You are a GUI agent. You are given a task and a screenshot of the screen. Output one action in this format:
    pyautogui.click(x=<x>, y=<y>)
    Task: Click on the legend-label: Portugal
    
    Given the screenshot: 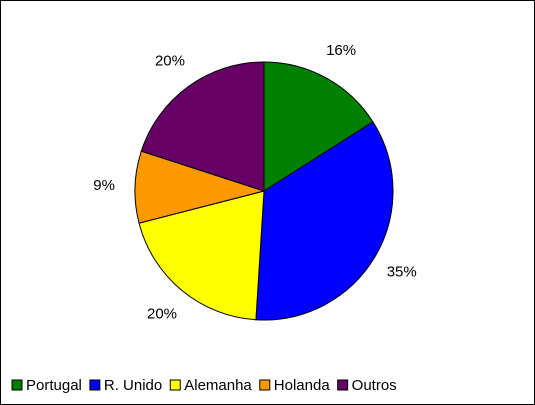 What is the action you would take?
    pyautogui.click(x=54, y=385)
    